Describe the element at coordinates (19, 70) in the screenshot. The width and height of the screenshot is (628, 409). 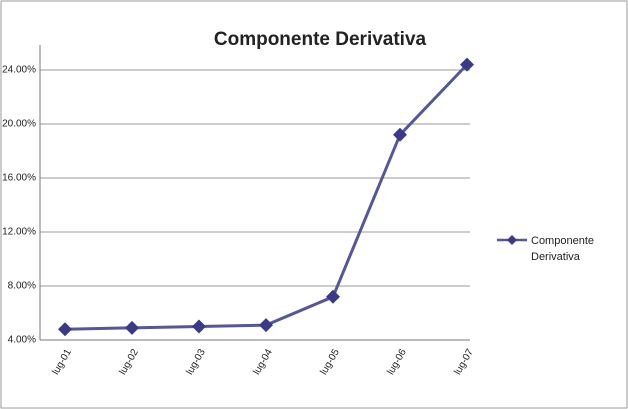
I see `y-tick-label: 24.00%` at that location.